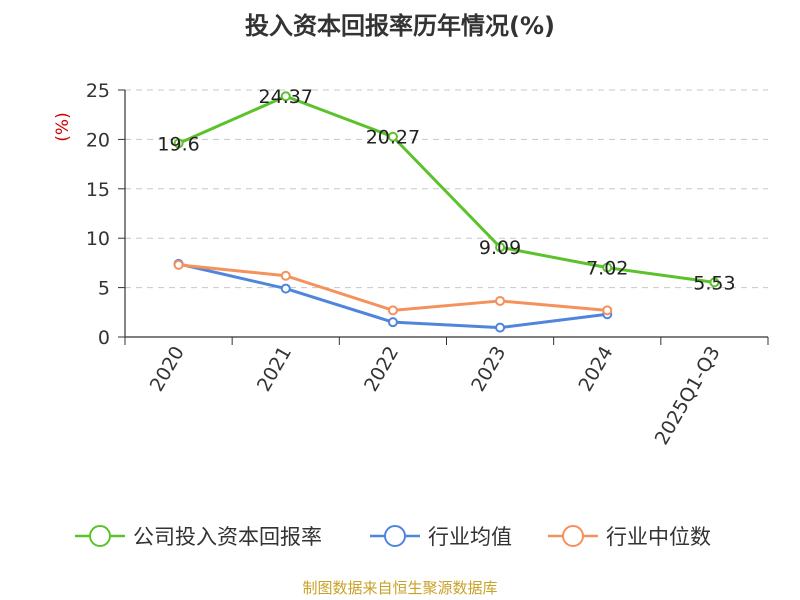 The width and height of the screenshot is (800, 600). I want to click on legend-label: 行业中位数, so click(658, 537).